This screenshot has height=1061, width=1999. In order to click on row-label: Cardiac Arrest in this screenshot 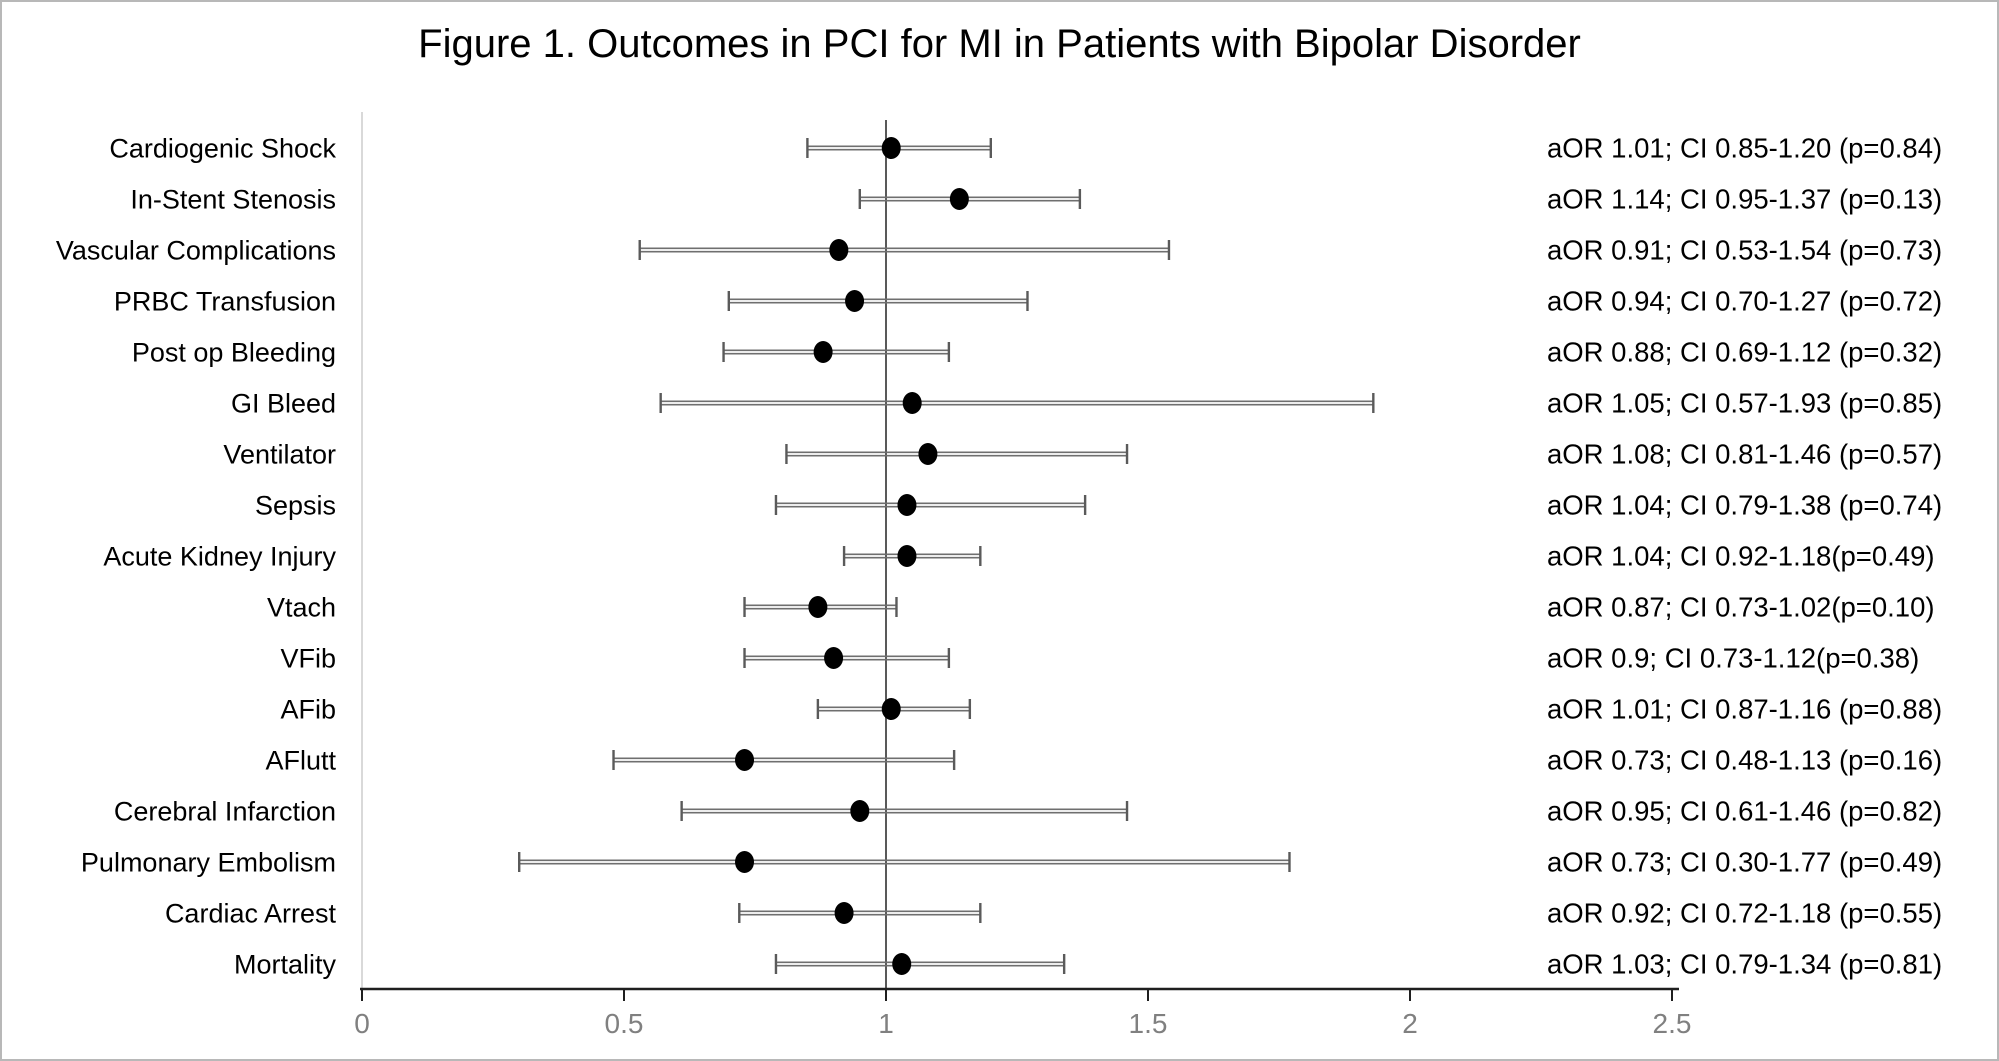, I will do `click(251, 913)`.